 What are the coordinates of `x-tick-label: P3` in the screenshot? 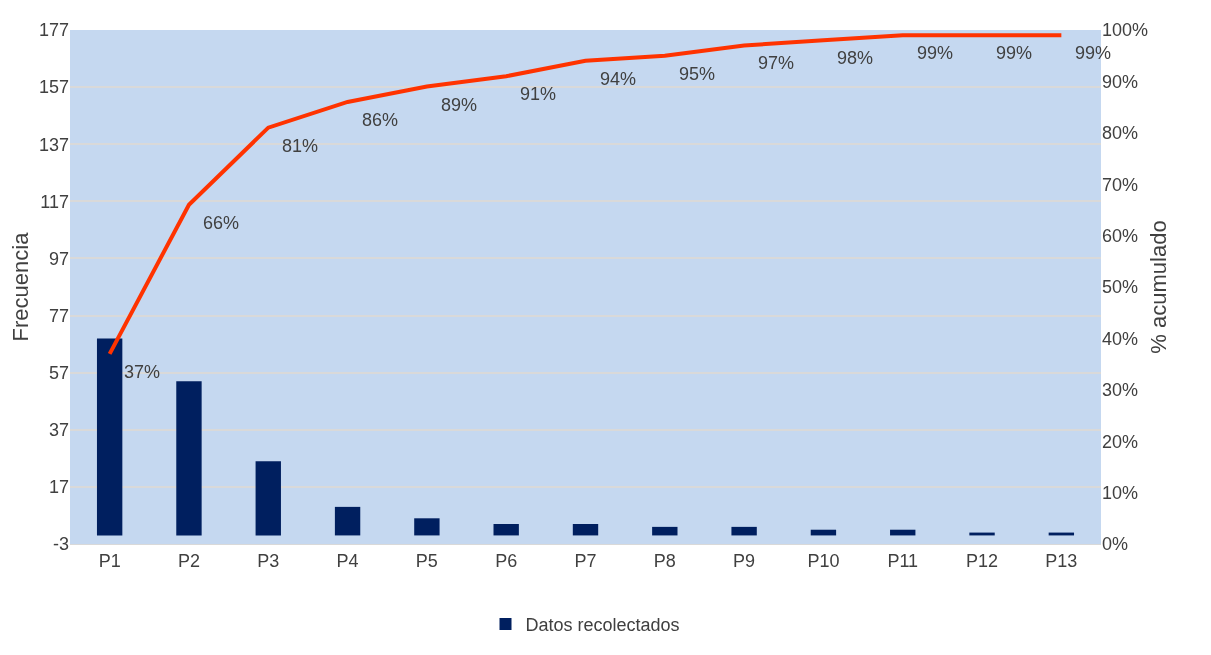 It's located at (268, 560).